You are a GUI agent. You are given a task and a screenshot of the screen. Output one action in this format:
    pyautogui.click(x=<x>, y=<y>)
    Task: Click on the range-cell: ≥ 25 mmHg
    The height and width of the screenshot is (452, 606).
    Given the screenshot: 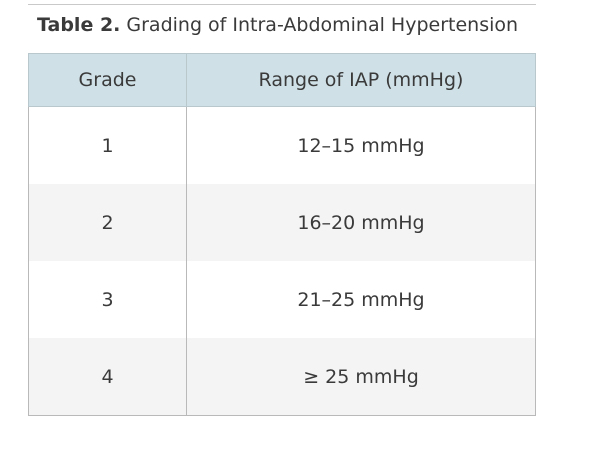 What is the action you would take?
    pyautogui.click(x=361, y=377)
    